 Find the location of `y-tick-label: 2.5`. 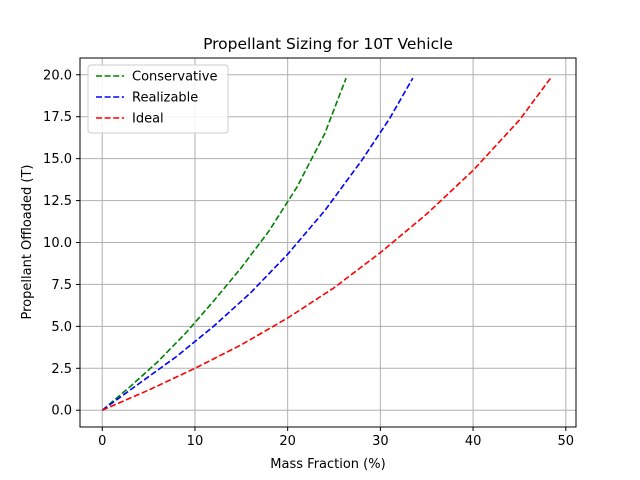

y-tick-label: 2.5 is located at coordinates (61, 369).